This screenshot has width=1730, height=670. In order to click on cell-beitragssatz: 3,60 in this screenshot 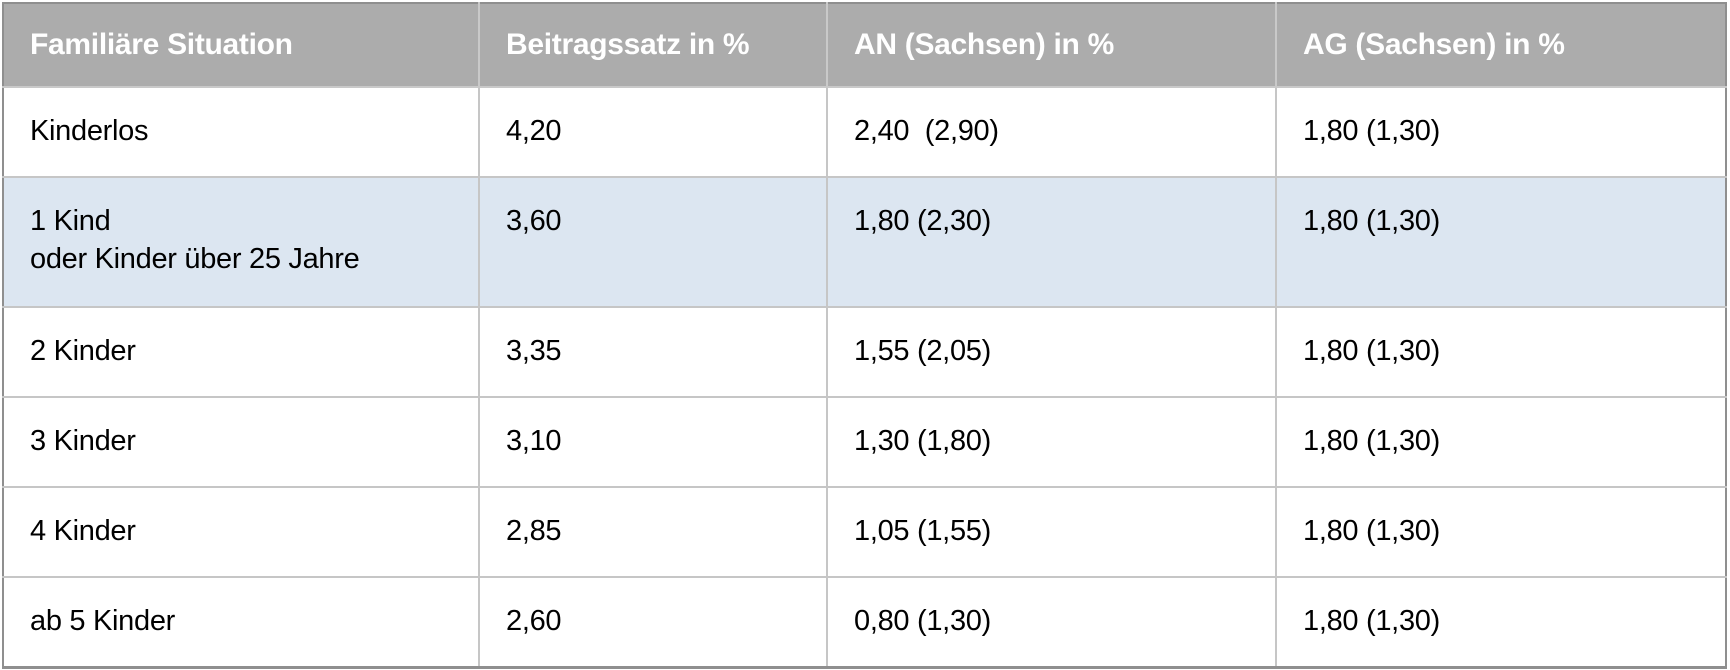, I will do `click(653, 242)`.